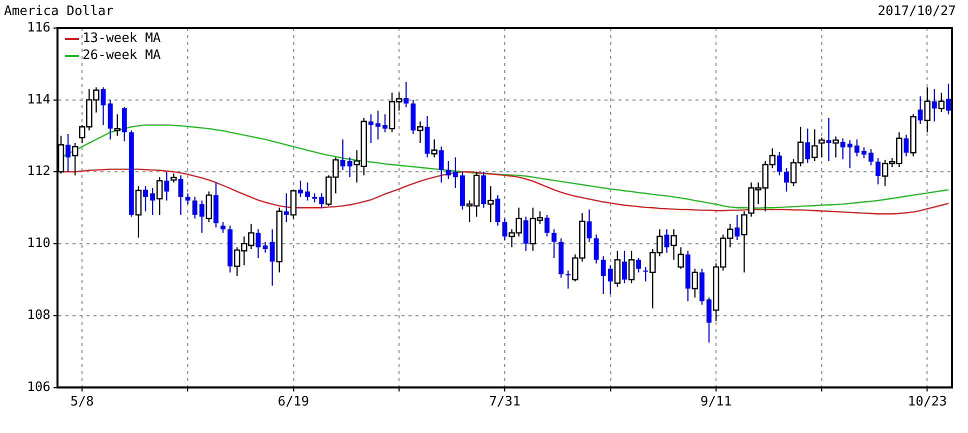  Describe the element at coordinates (716, 402) in the screenshot. I see `x-tick-label: 9/11` at that location.